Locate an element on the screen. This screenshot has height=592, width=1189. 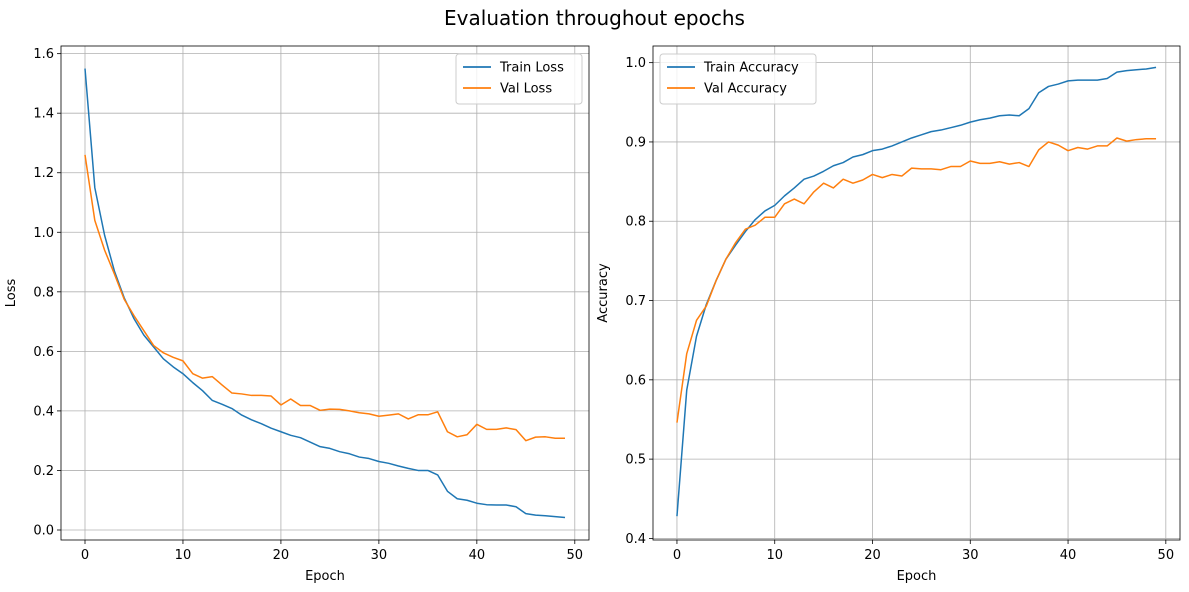
loss-ytick-label-8: 1.6 is located at coordinates (43, 54).